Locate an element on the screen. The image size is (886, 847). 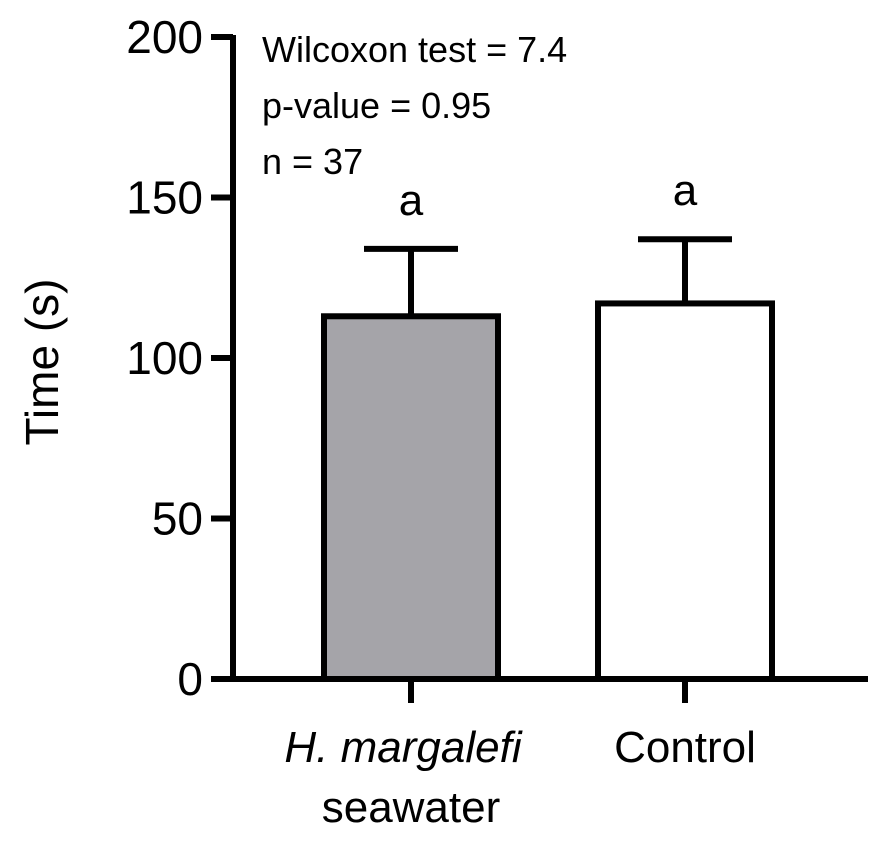
category-label-line1: Control is located at coordinates (685, 747).